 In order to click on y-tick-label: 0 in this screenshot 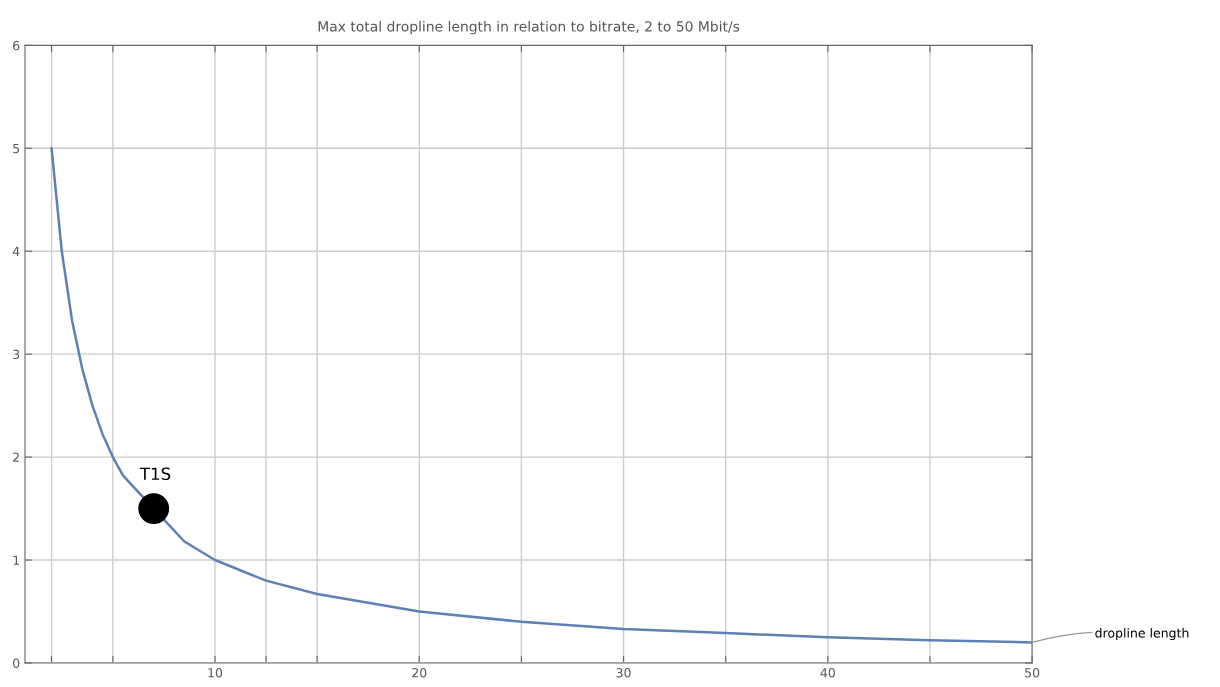, I will do `click(16, 663)`.